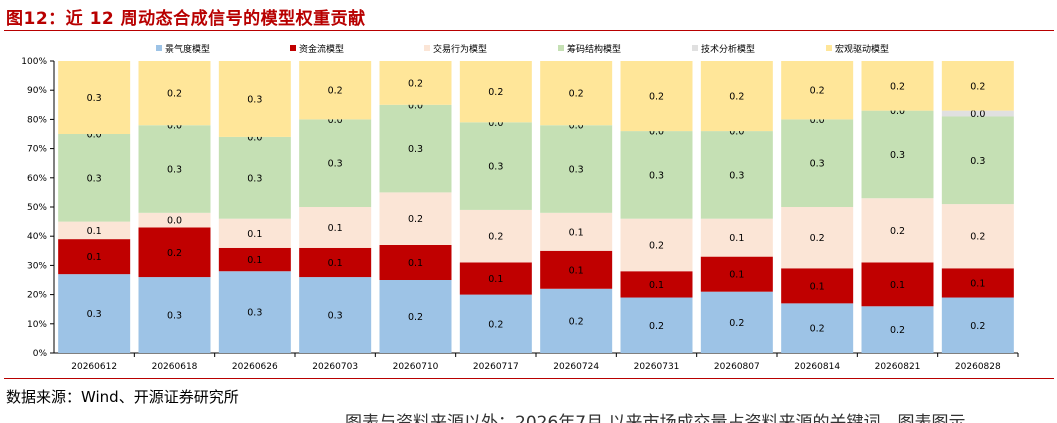  What do you see at coordinates (37, 266) in the screenshot?
I see `y-tick-label-3: 30%` at bounding box center [37, 266].